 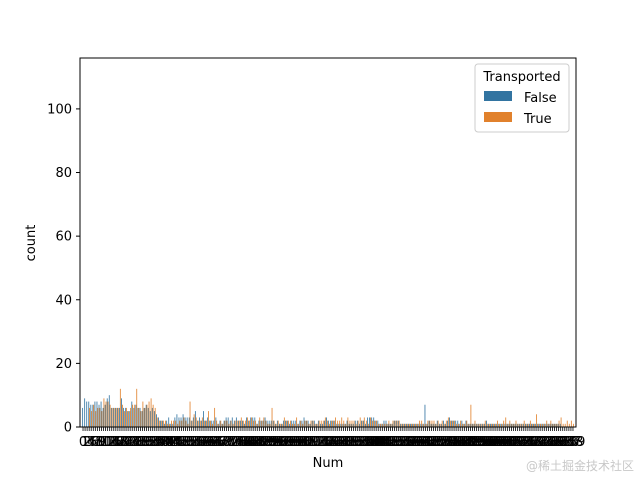 I want to click on x-tick-label: 210, so click(x=513, y=442).